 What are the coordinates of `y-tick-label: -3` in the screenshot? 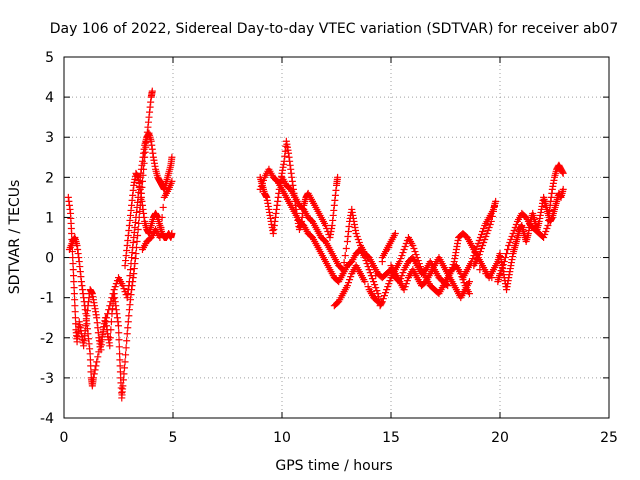 It's located at (47, 379).